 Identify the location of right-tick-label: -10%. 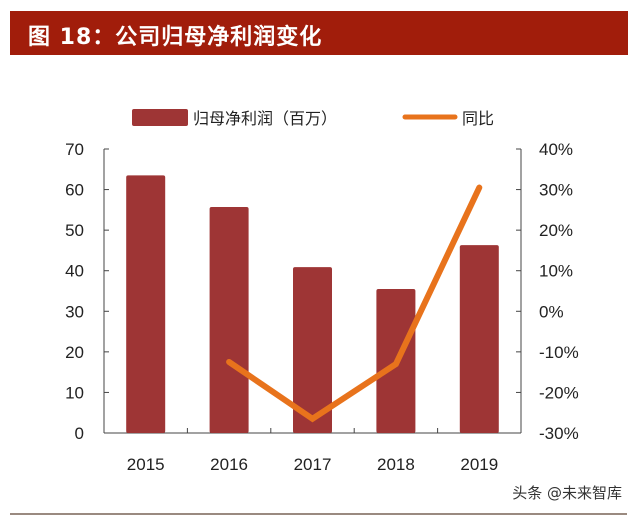
(559, 352).